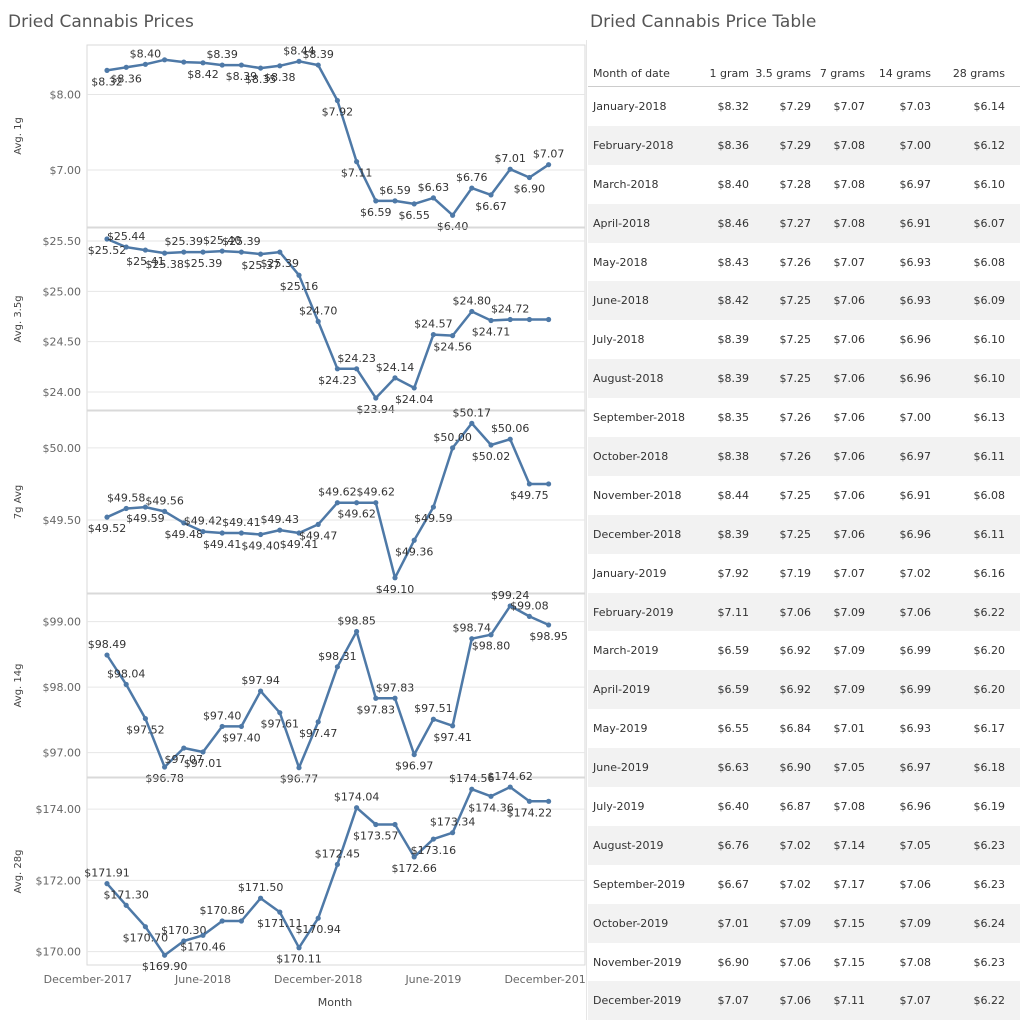 The image size is (1024, 1021). Describe the element at coordinates (631, 73) in the screenshot. I see `header-month: Month of date` at that location.